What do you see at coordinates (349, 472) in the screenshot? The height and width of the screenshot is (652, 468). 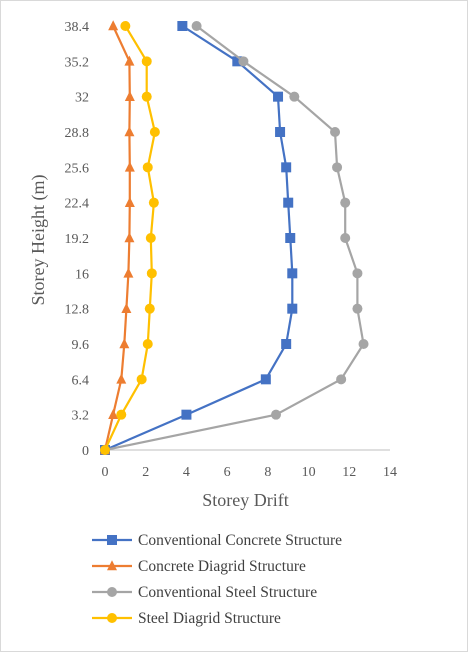 I see `x-tick-label: 12` at bounding box center [349, 472].